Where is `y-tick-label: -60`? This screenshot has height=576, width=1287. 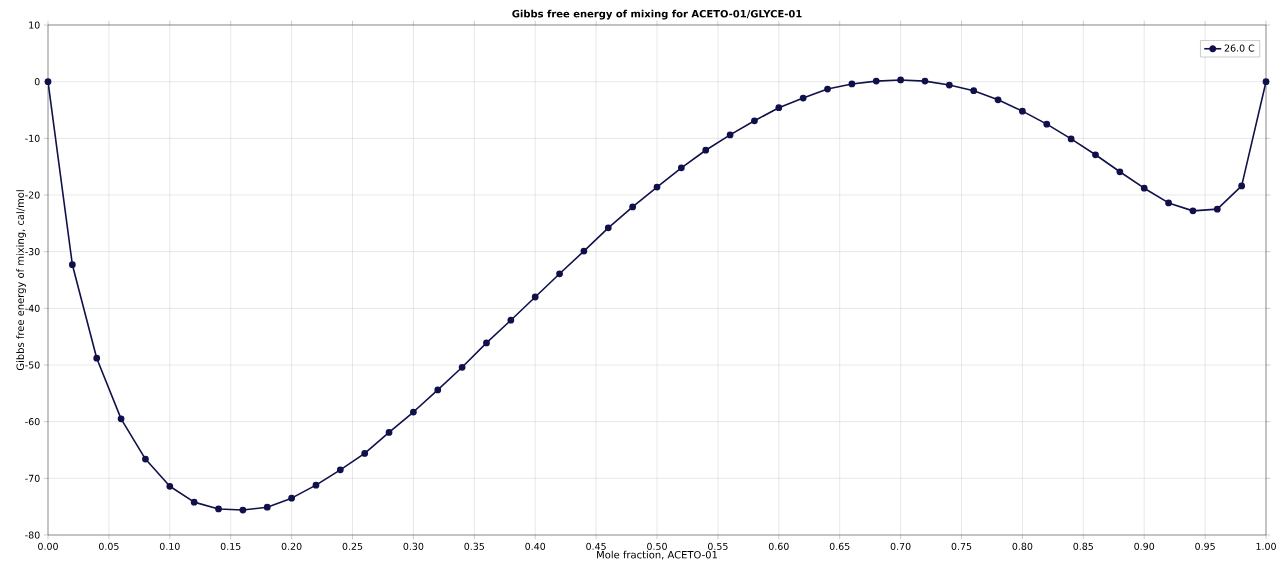
y-tick-label: -60 is located at coordinates (32, 422).